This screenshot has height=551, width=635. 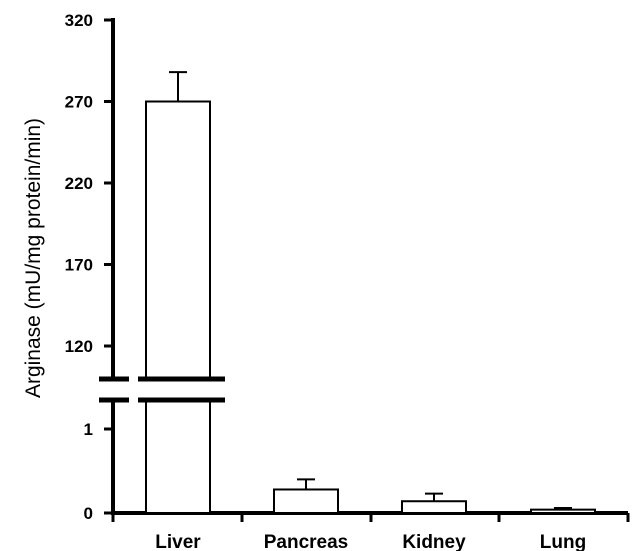 I want to click on bar-pancreas, so click(x=306, y=501).